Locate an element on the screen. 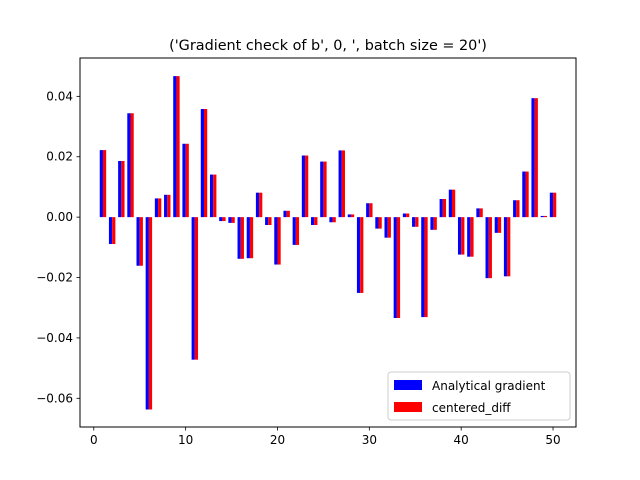 The image size is (640, 480). x-tick-label: 10 is located at coordinates (185, 440).